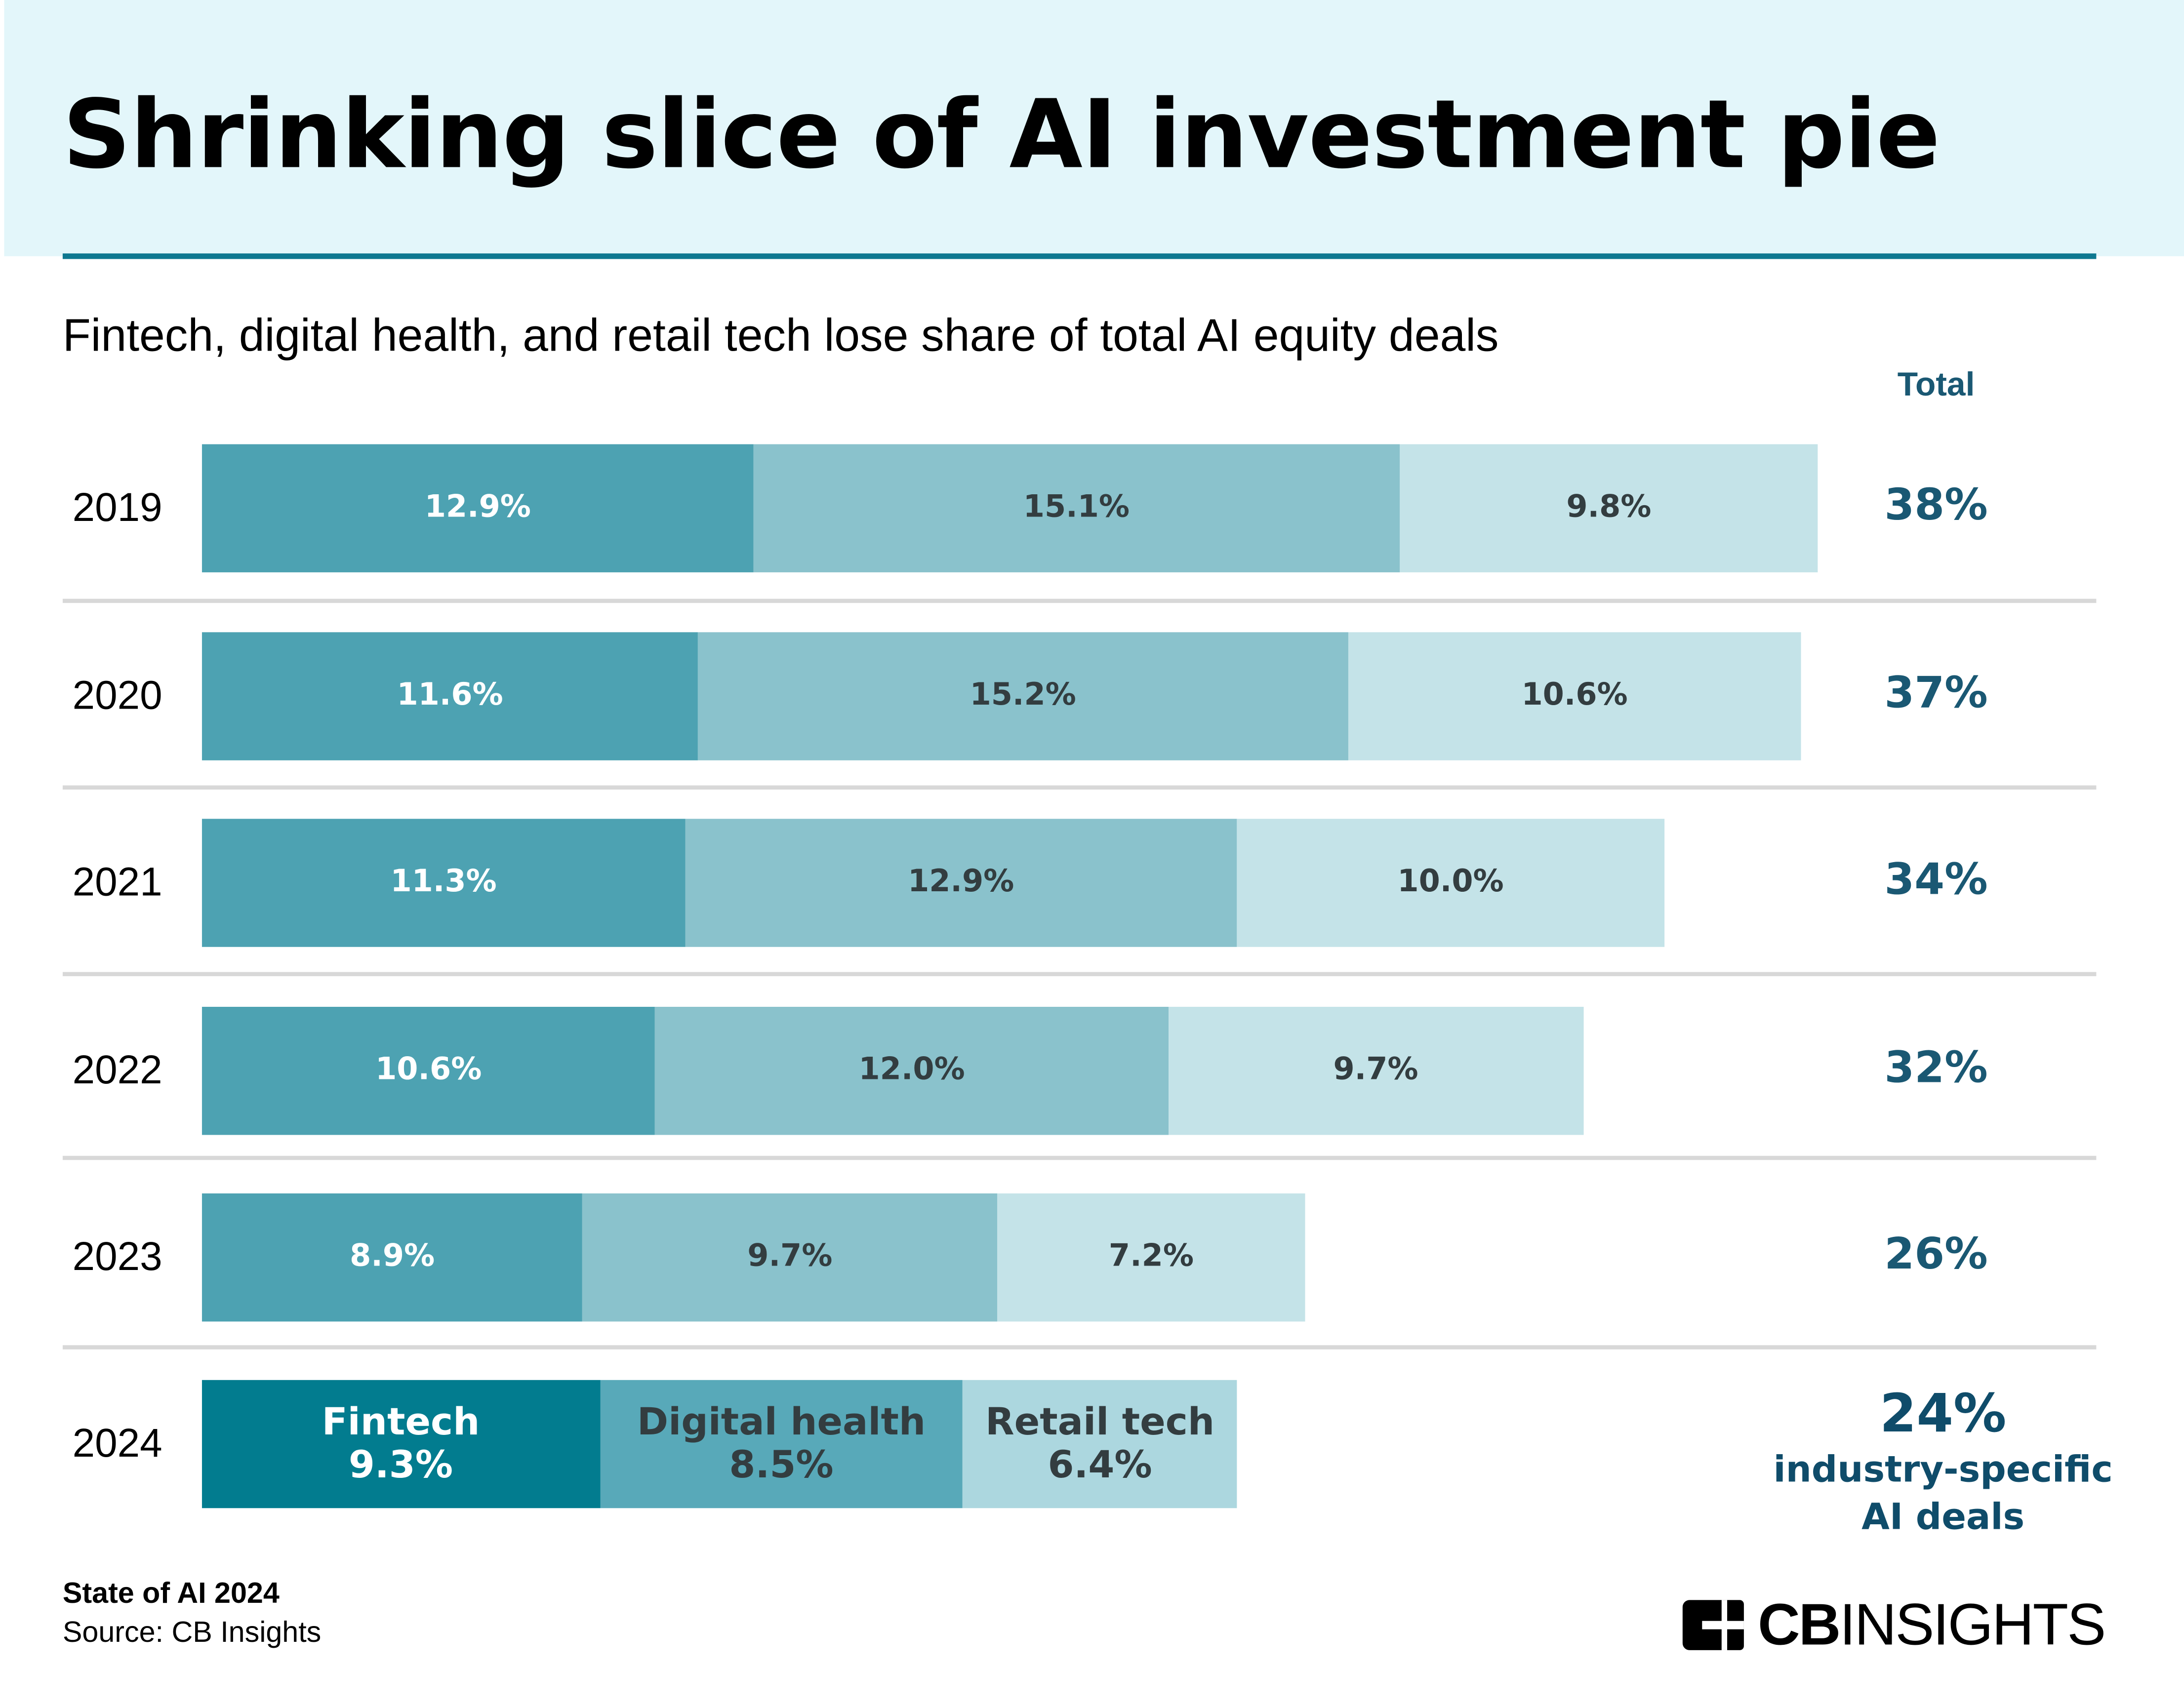  What do you see at coordinates (1943, 1518) in the screenshot?
I see `total-note: AI deals` at bounding box center [1943, 1518].